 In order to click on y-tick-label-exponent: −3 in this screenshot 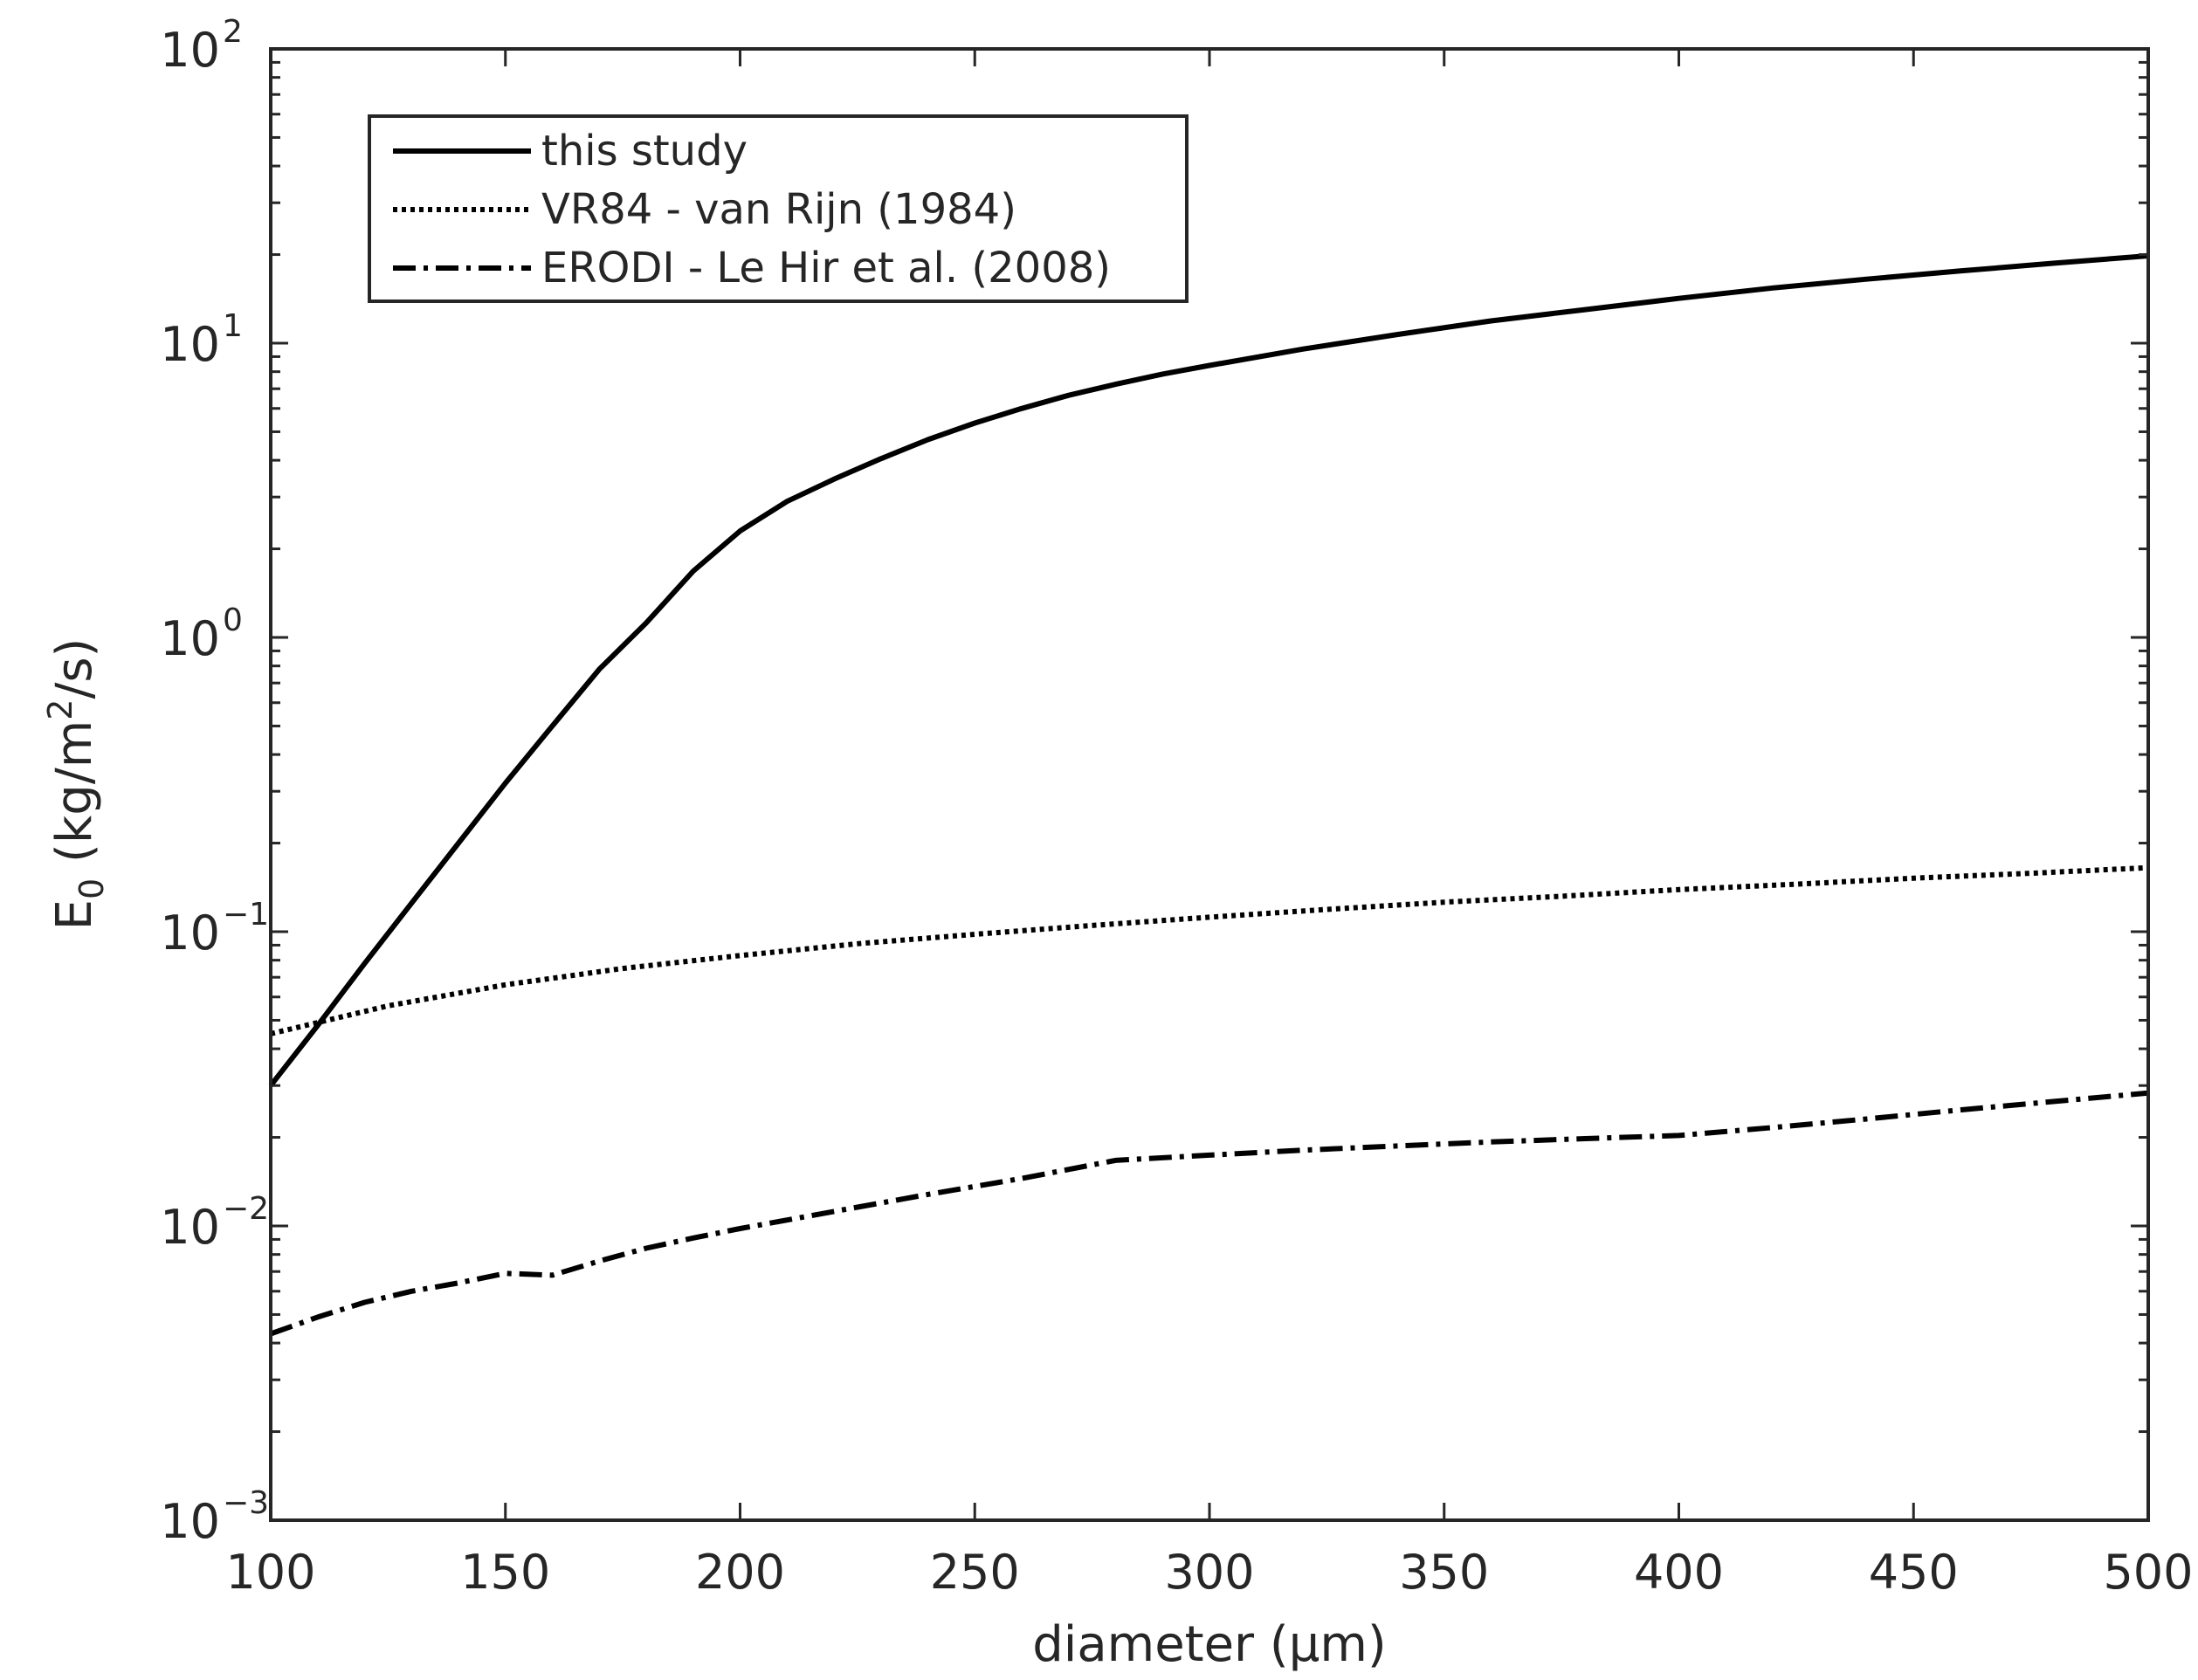, I will do `click(246, 1503)`.